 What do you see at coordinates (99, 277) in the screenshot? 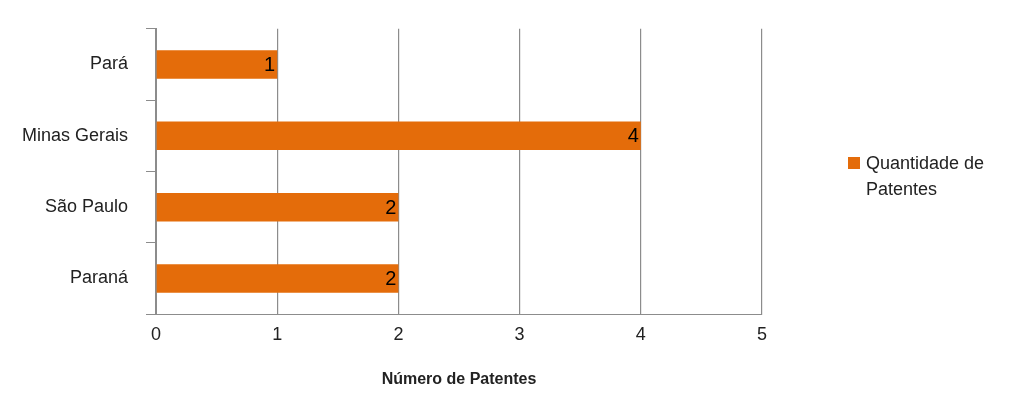
I see `y-tick-label: Paraná` at bounding box center [99, 277].